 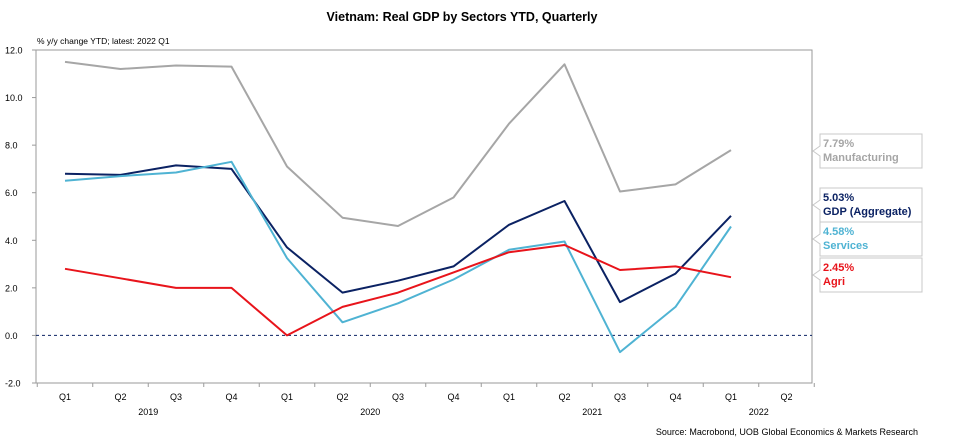 What do you see at coordinates (370, 412) in the screenshot?
I see `year-label: 2020` at bounding box center [370, 412].